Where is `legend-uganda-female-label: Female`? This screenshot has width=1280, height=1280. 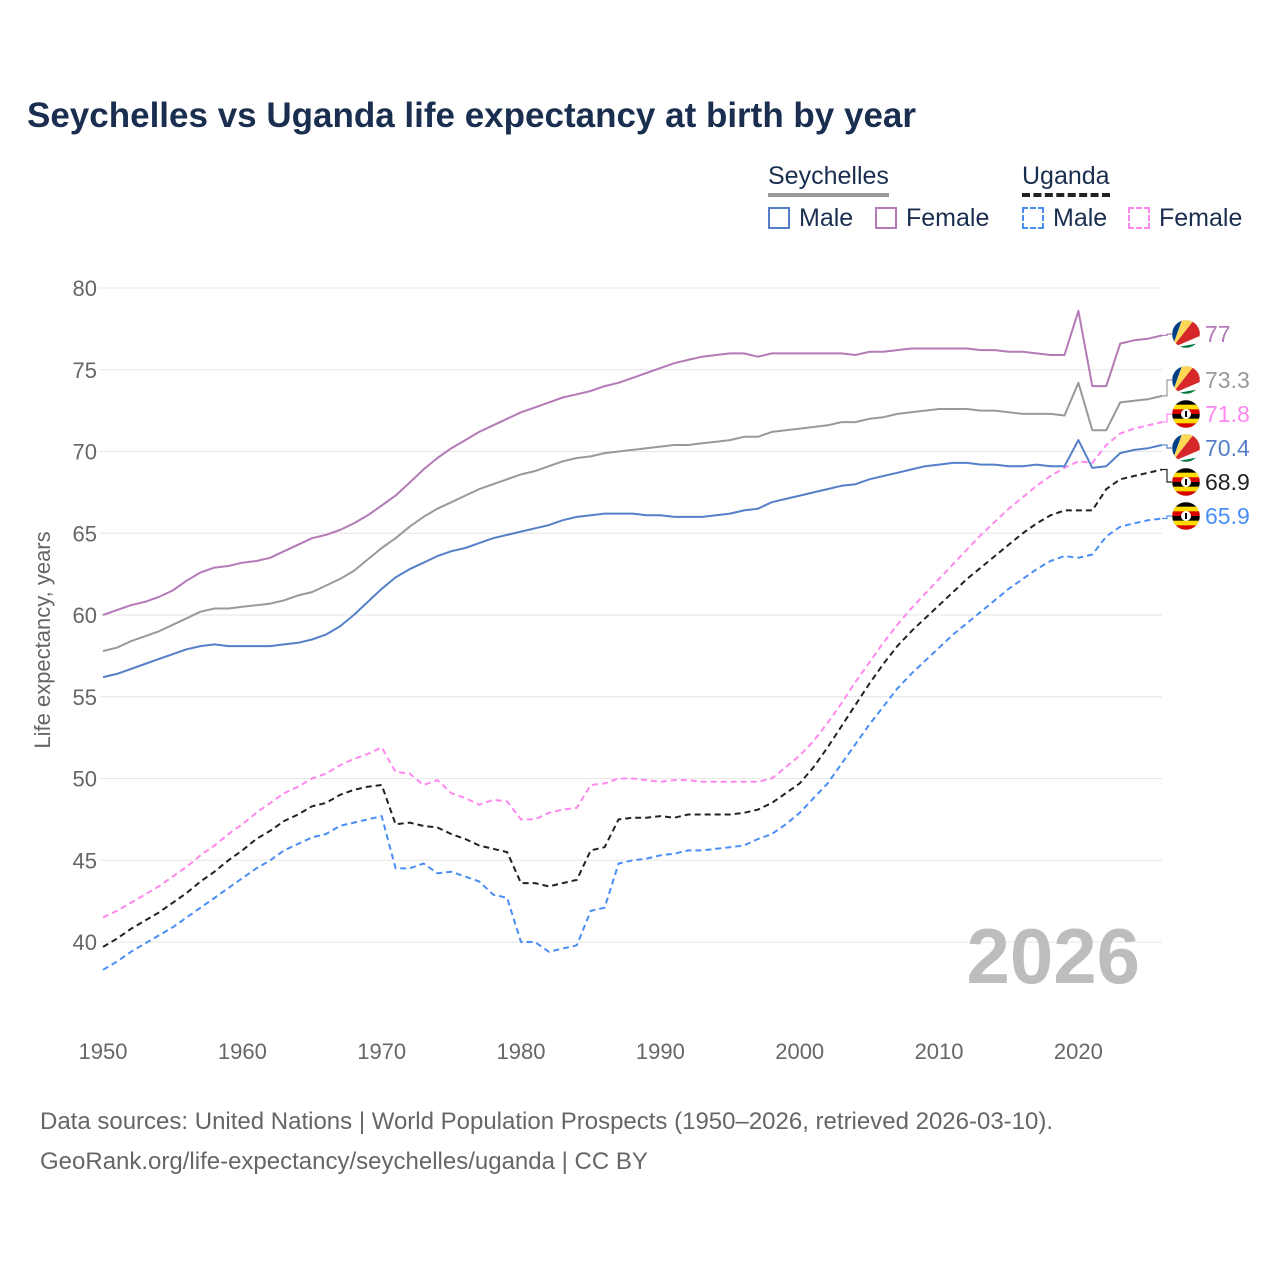 legend-uganda-female-label: Female is located at coordinates (1201, 218).